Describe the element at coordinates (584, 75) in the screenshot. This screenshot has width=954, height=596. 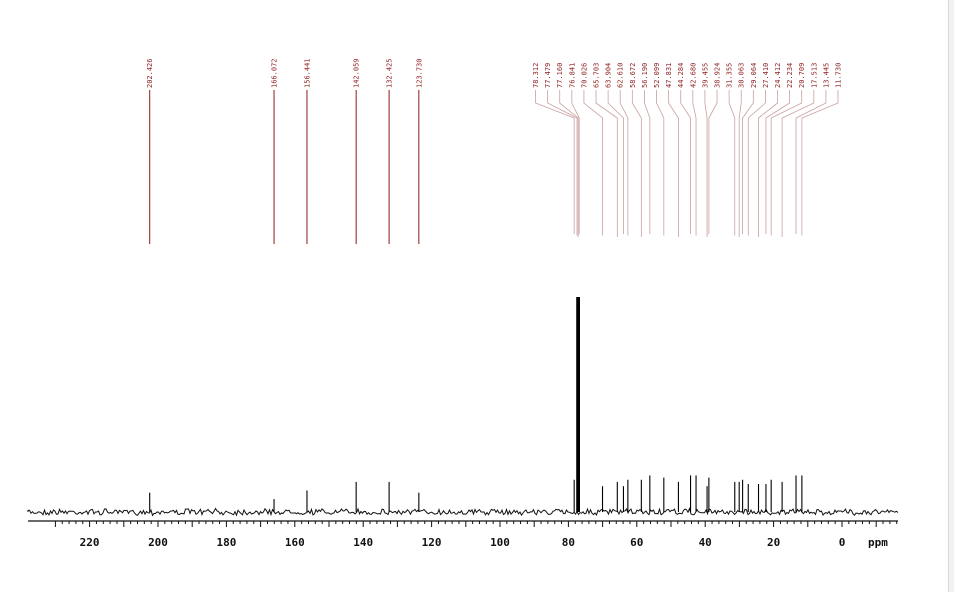
I see `peak-label: 70.026` at that location.